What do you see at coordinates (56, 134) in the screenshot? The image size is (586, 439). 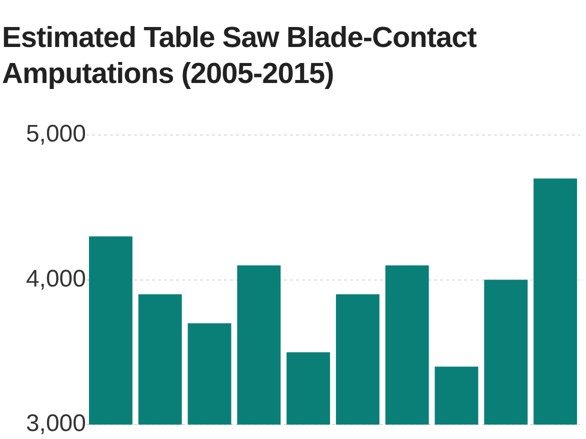 I see `y-tick-label: 5,000` at bounding box center [56, 134].